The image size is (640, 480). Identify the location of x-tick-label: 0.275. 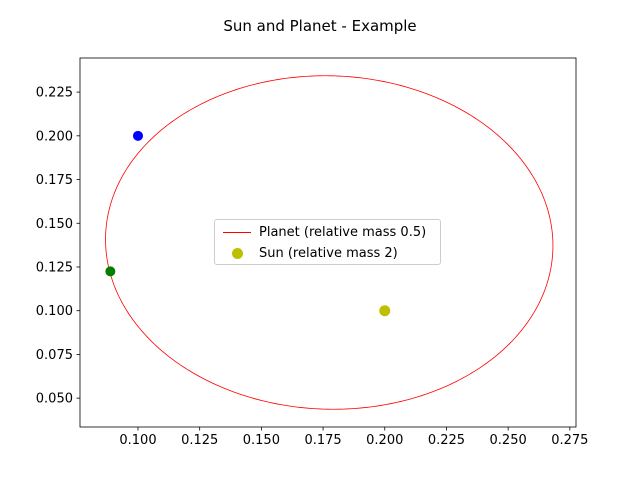
(569, 440).